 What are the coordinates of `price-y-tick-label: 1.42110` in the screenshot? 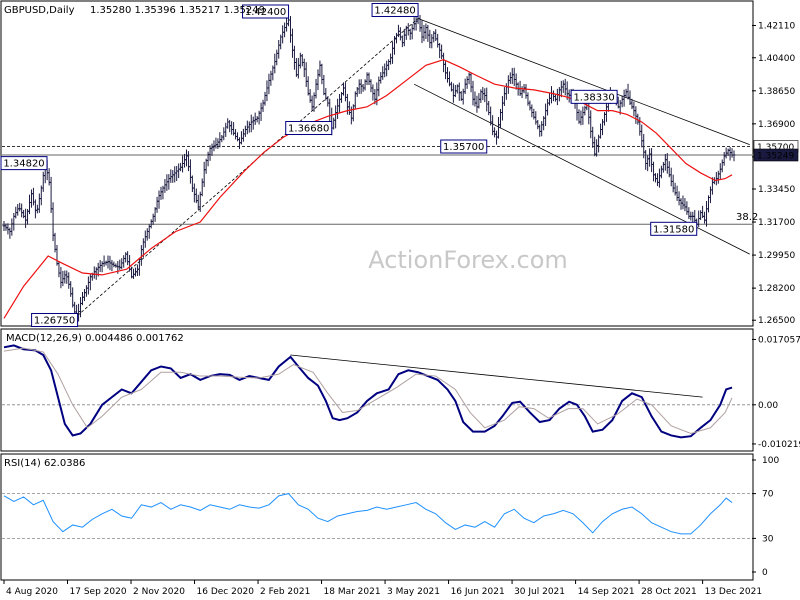 It's located at (776, 26).